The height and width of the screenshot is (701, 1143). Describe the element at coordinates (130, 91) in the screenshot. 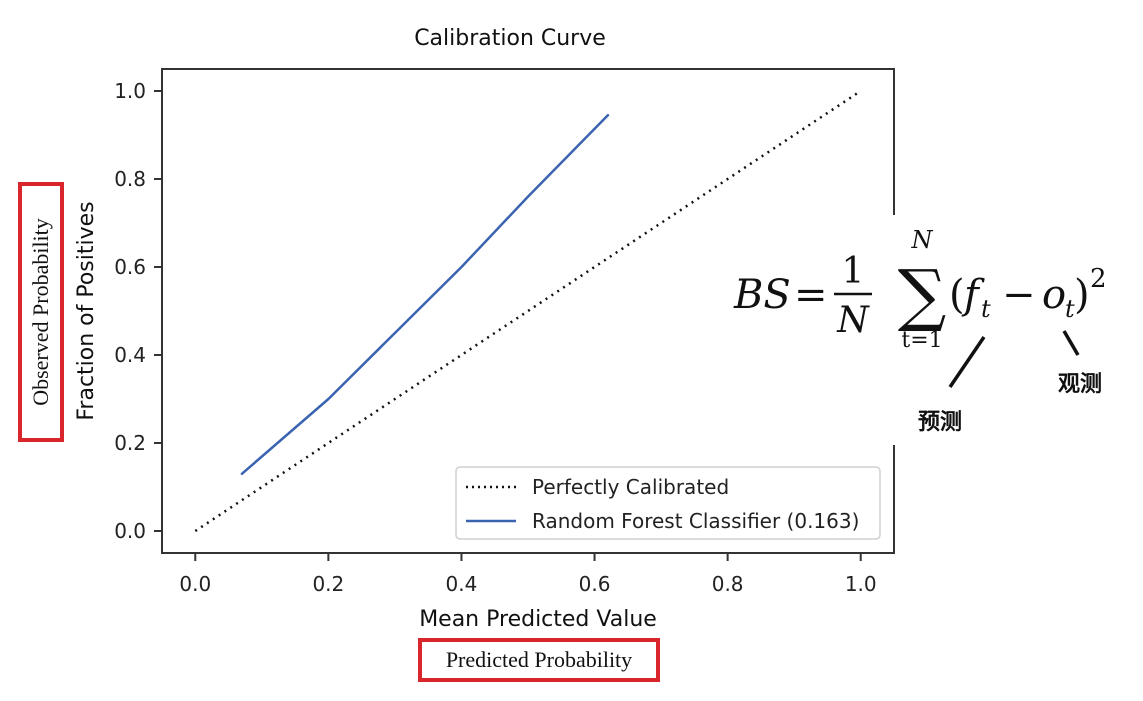

I see `y-tick-label: 1.0` at that location.